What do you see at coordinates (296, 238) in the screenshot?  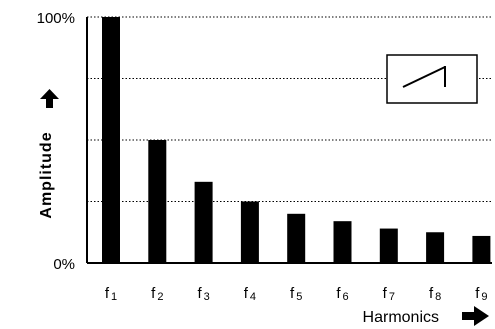 I see `bar-f5` at bounding box center [296, 238].